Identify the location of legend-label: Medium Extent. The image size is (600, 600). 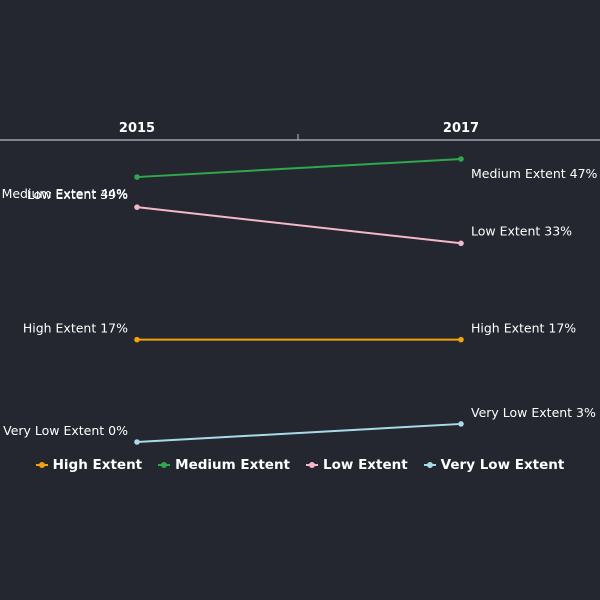
(233, 465).